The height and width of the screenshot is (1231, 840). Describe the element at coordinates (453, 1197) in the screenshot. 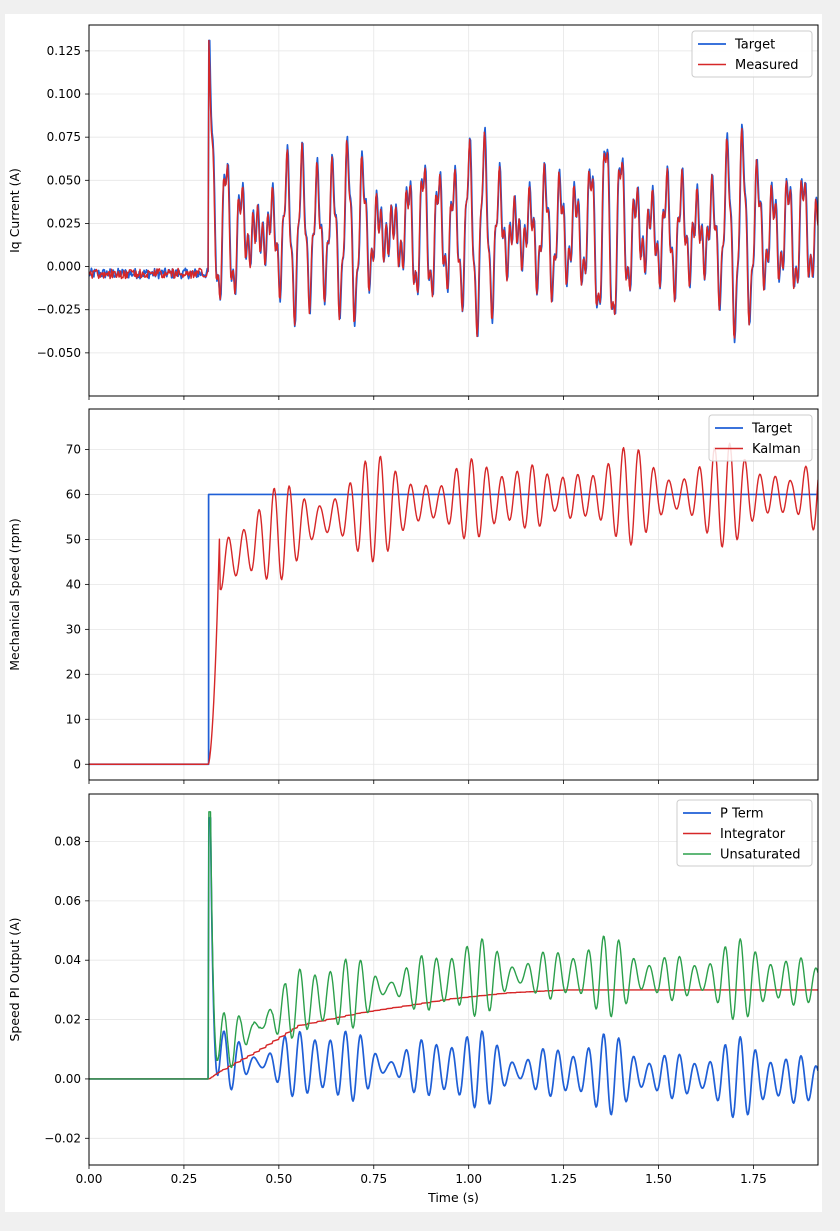

I see `x-axis-label: Time (s)` at that location.